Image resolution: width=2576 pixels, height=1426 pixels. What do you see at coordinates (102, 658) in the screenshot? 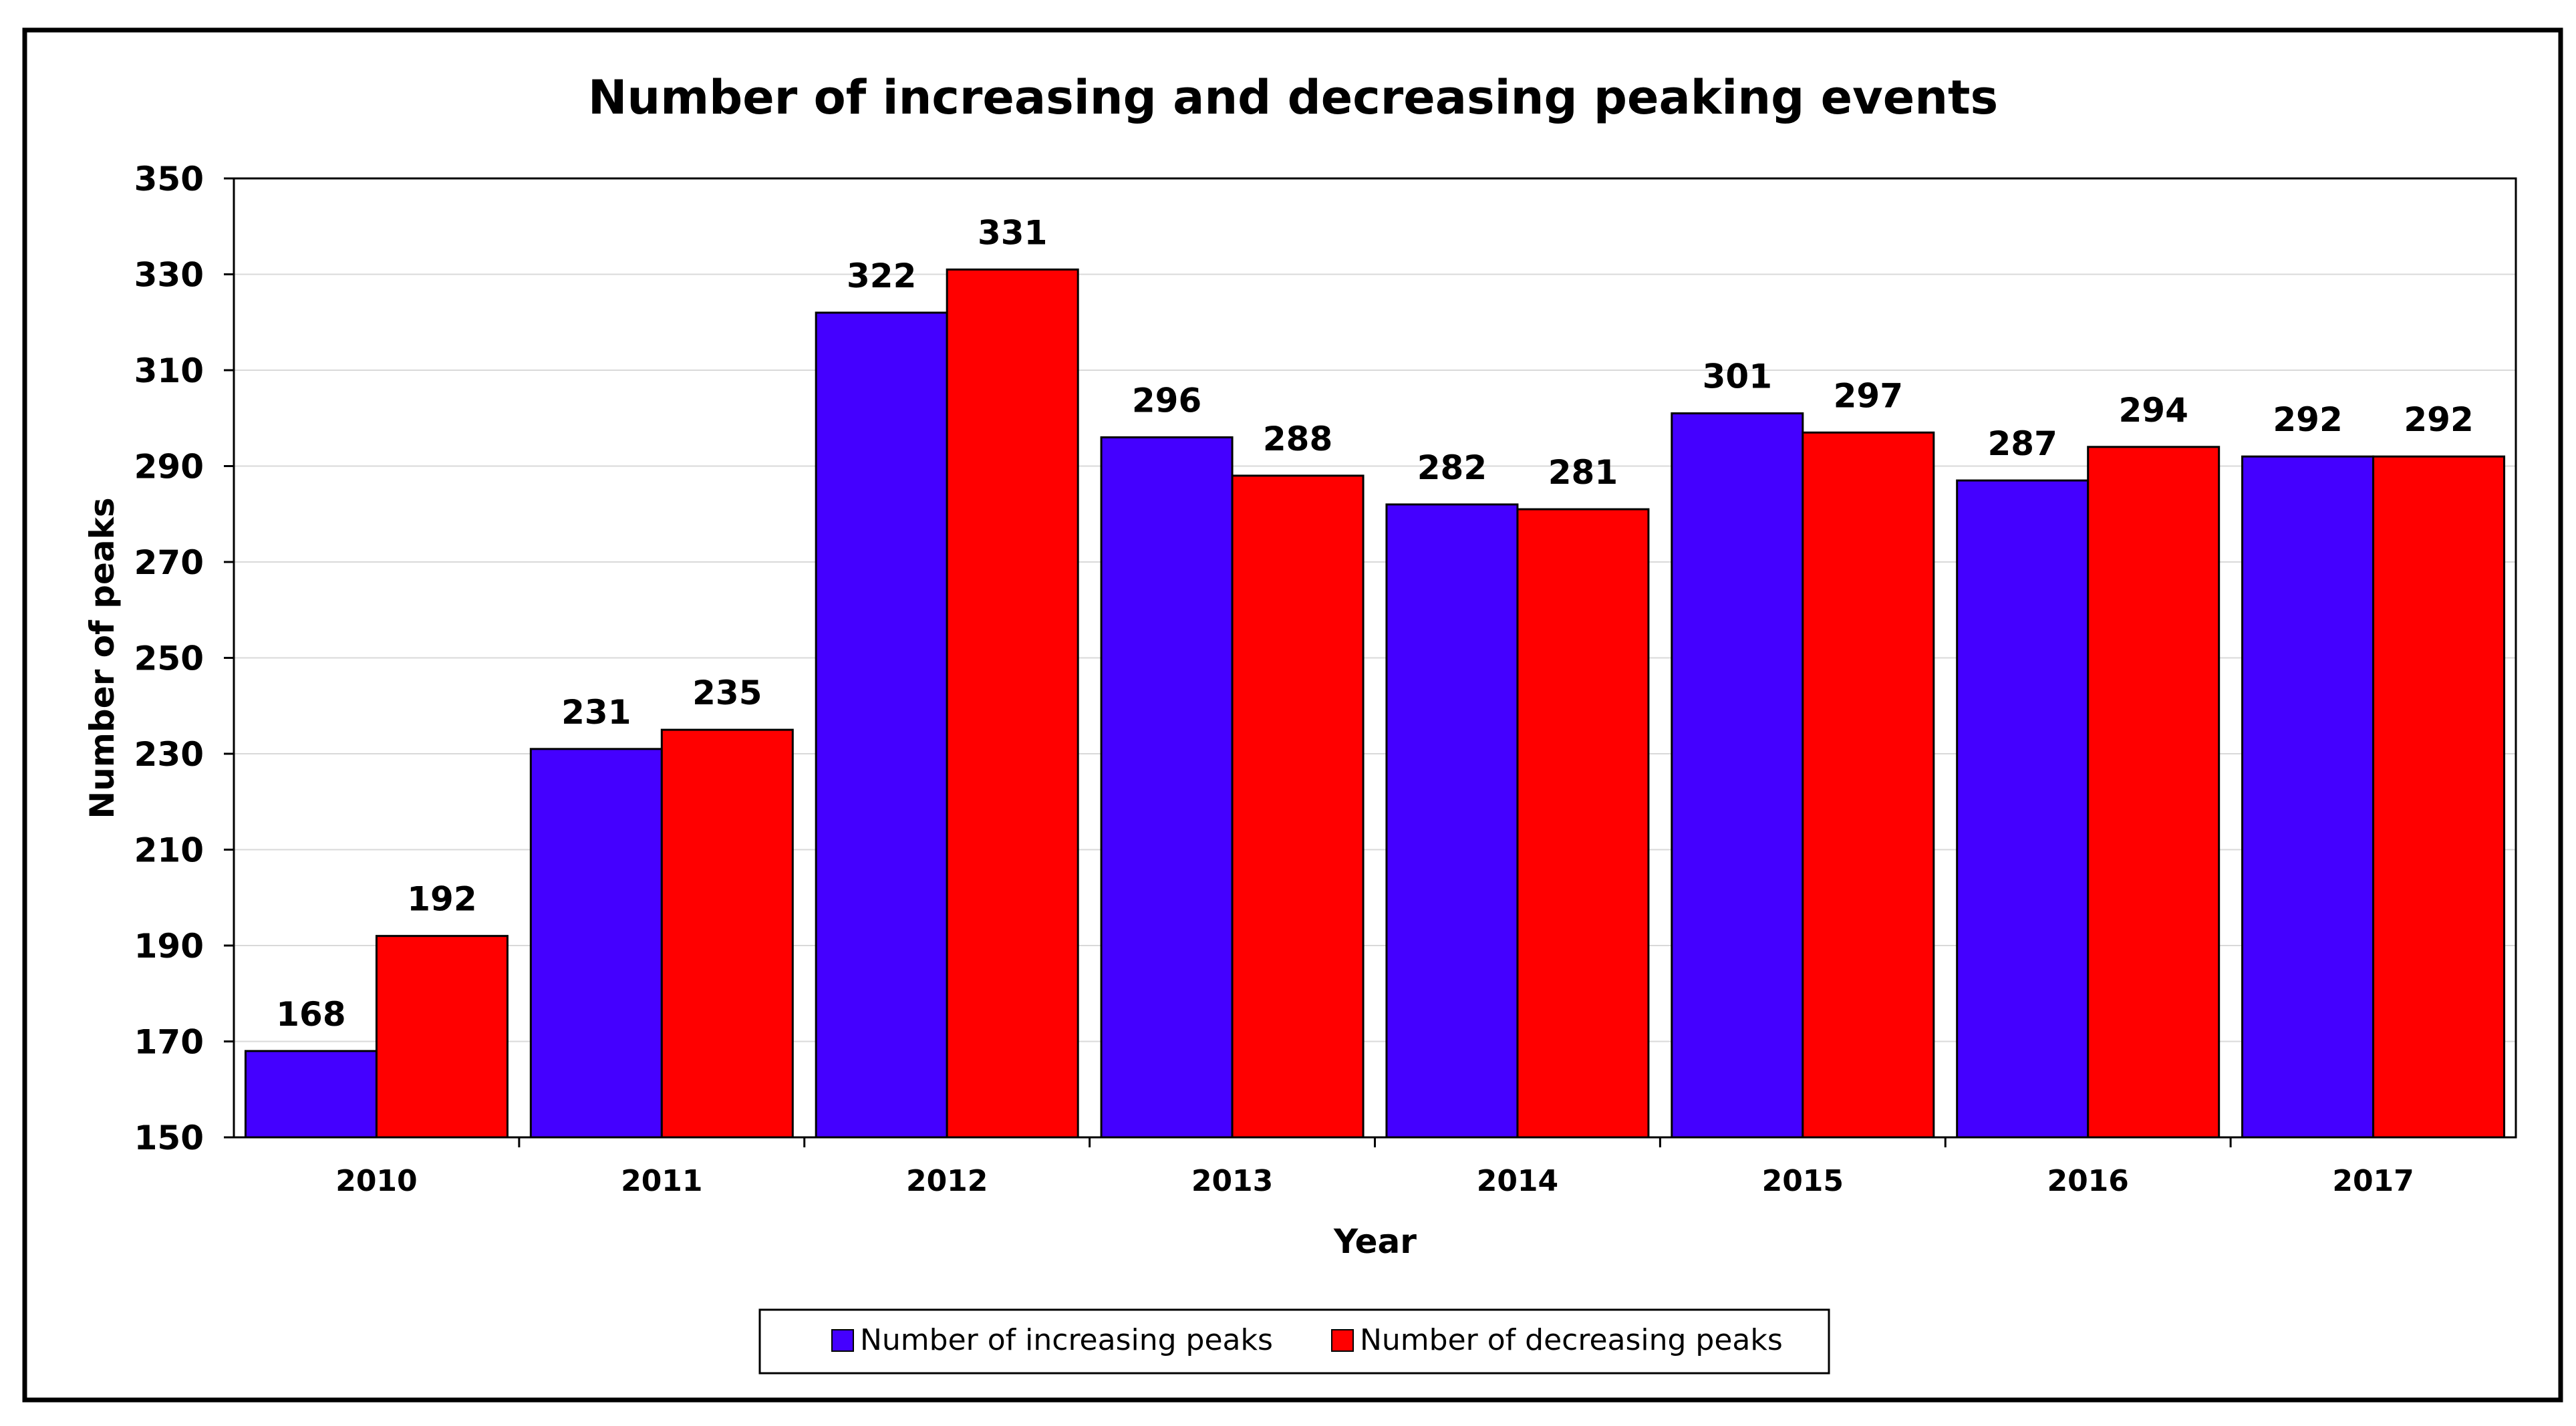
I see `y-axis-label: Number of peaks` at bounding box center [102, 658].